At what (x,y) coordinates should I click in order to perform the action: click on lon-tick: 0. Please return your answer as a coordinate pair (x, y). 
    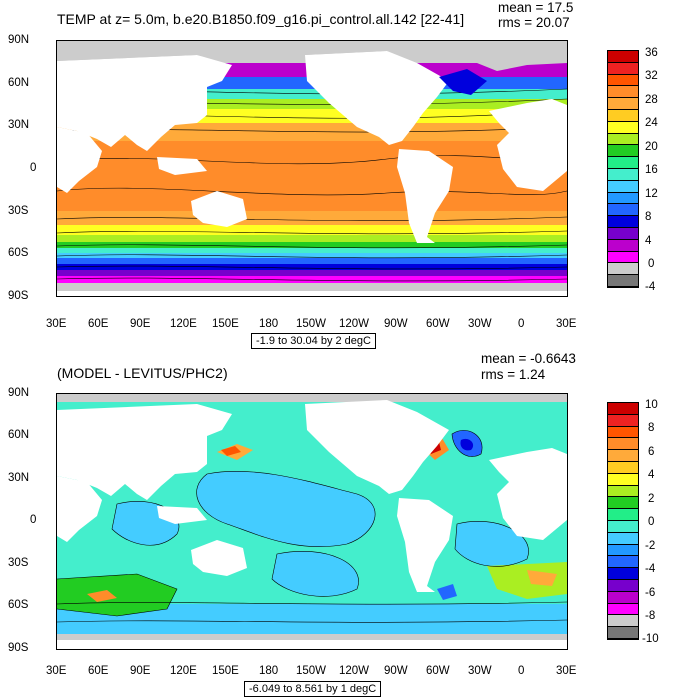
    Looking at the image, I should click on (521, 324).